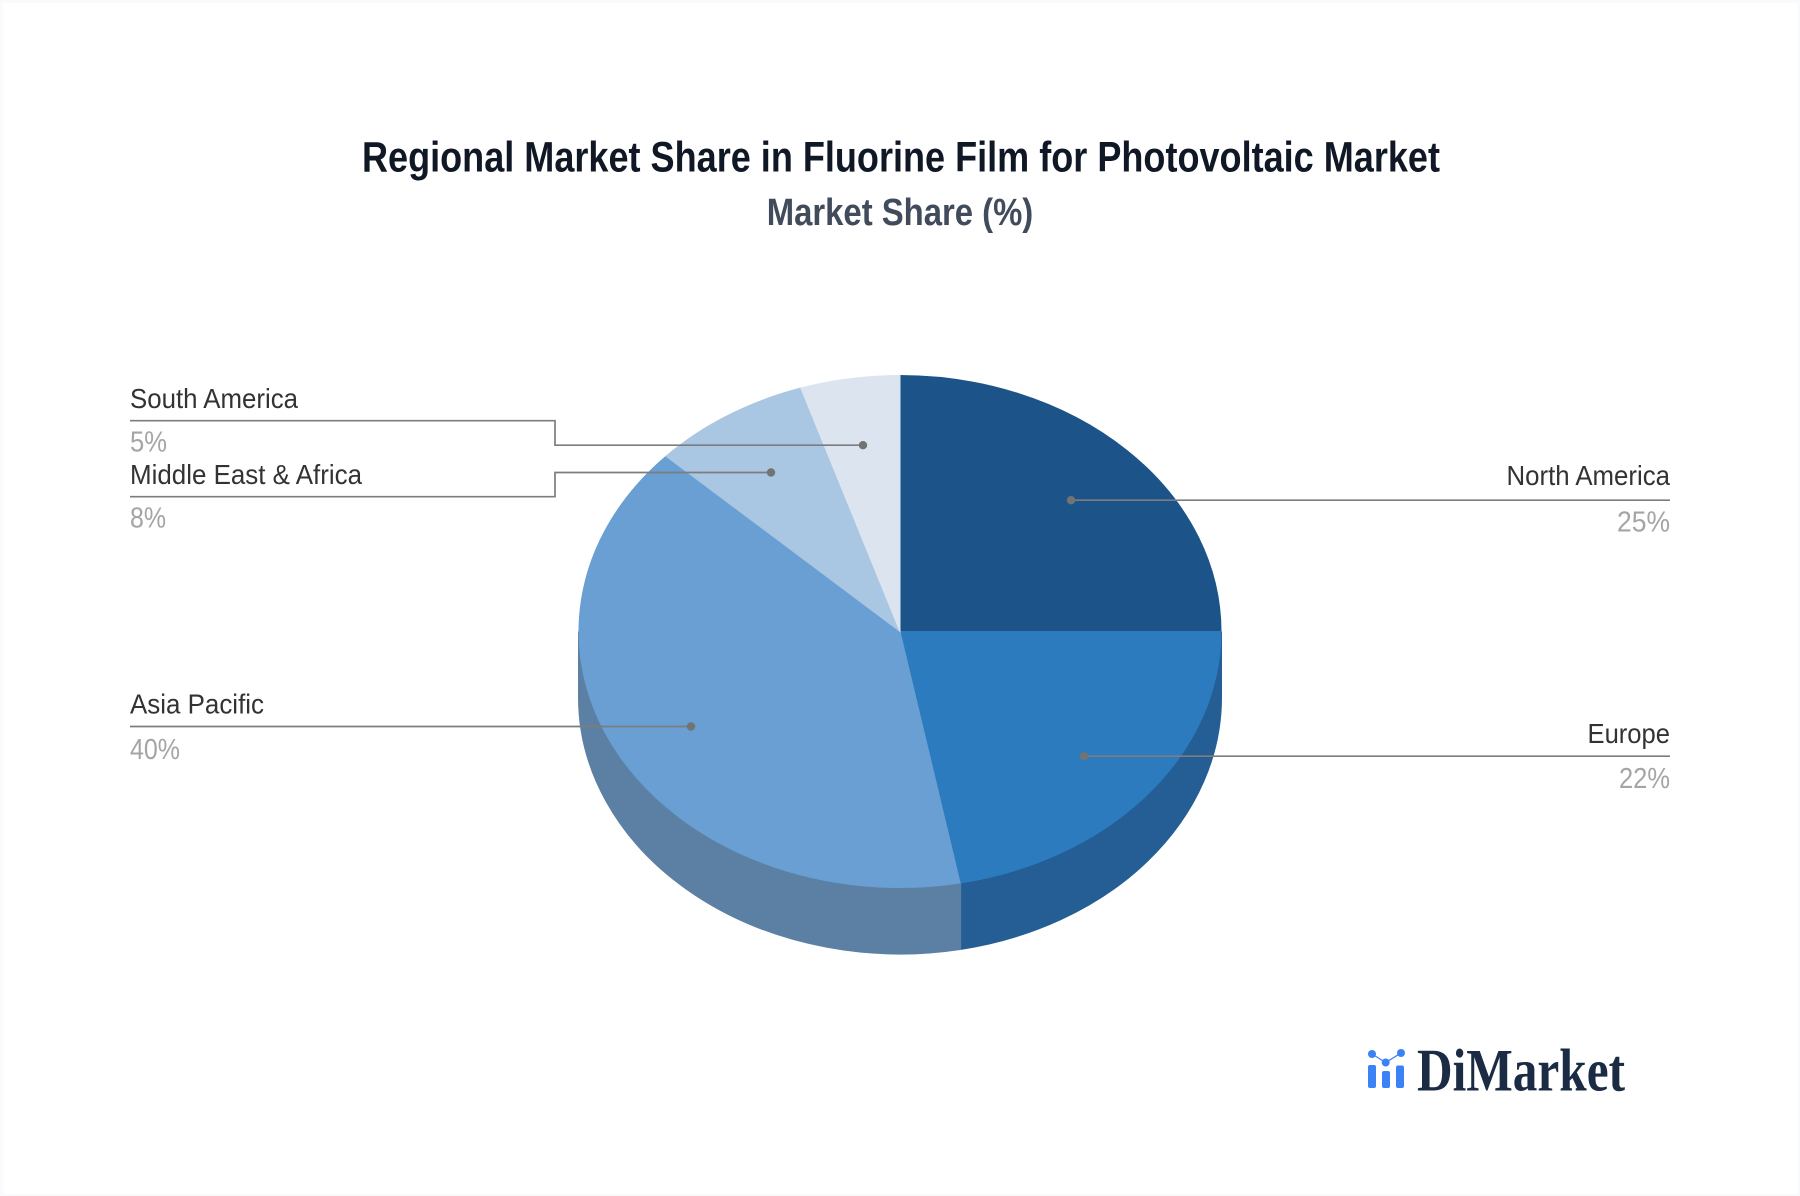 This screenshot has height=1196, width=1800. What do you see at coordinates (214, 398) in the screenshot?
I see `svg-text: South America` at bounding box center [214, 398].